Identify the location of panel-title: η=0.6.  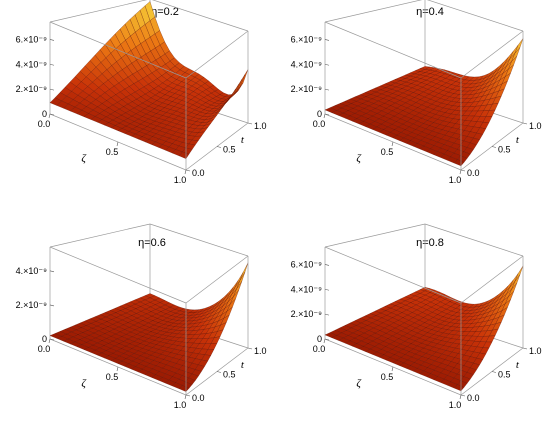
(152, 243).